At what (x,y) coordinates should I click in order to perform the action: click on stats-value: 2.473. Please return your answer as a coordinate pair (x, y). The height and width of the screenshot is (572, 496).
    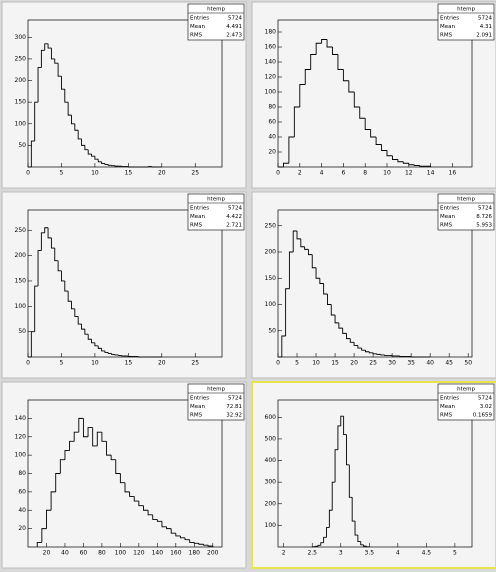
    Looking at the image, I should click on (234, 36).